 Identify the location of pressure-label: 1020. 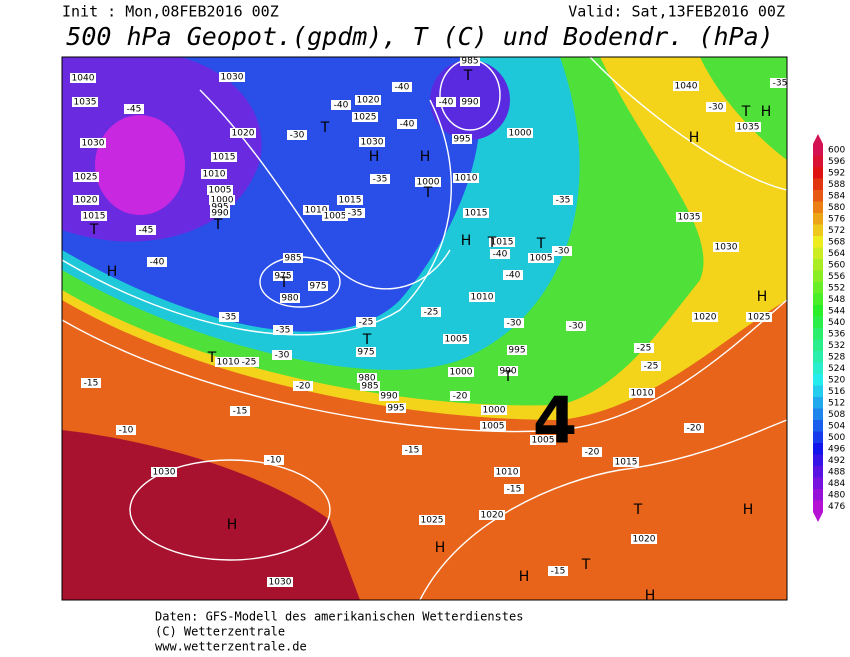
(368, 101).